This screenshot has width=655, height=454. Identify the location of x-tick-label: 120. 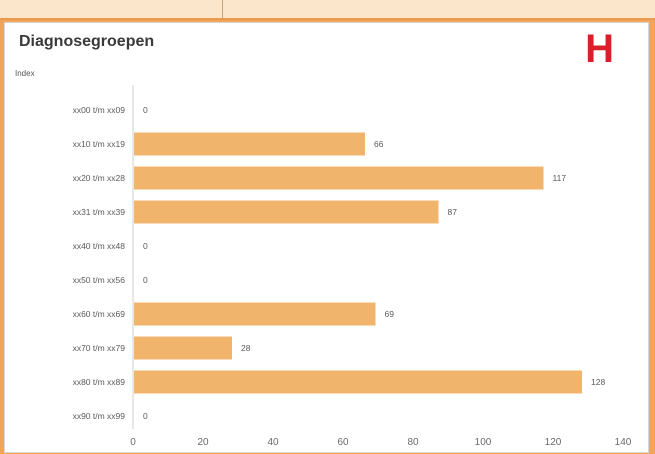
(553, 442).